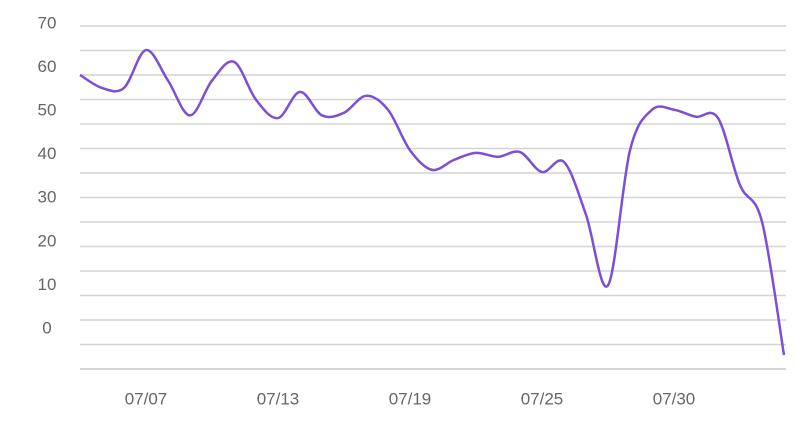 The height and width of the screenshot is (443, 796). I want to click on y-tick-label: 20, so click(47, 240).